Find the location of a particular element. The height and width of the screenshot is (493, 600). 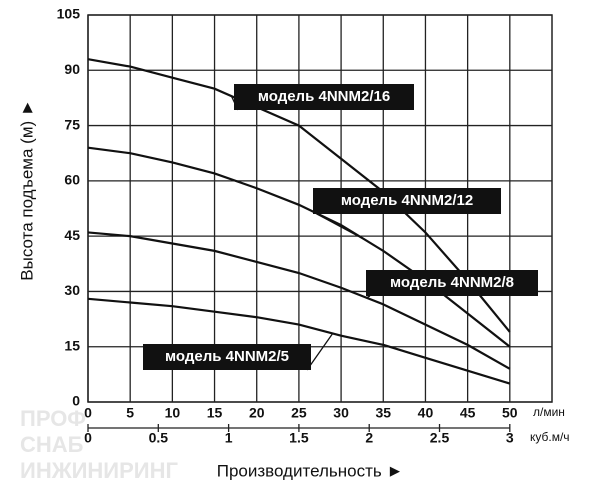

x2-unit: куб.м/ч is located at coordinates (550, 437).